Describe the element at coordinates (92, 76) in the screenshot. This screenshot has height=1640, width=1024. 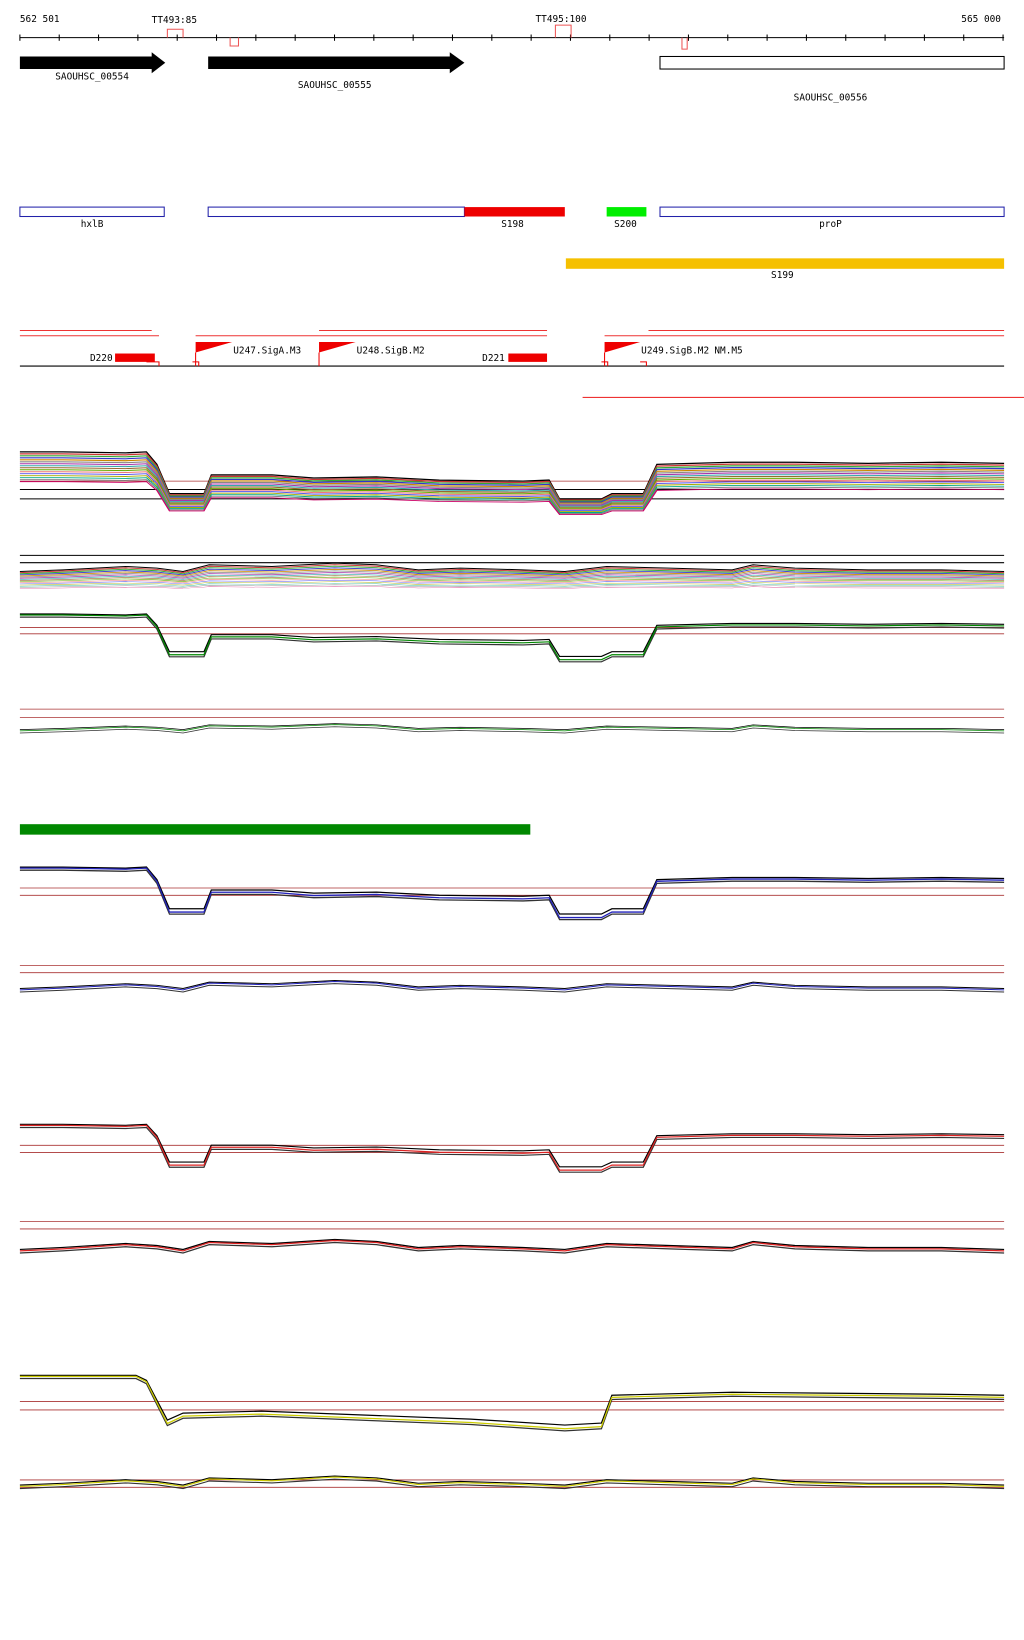
I see `gene-label: SAOUHSC_00554` at that location.